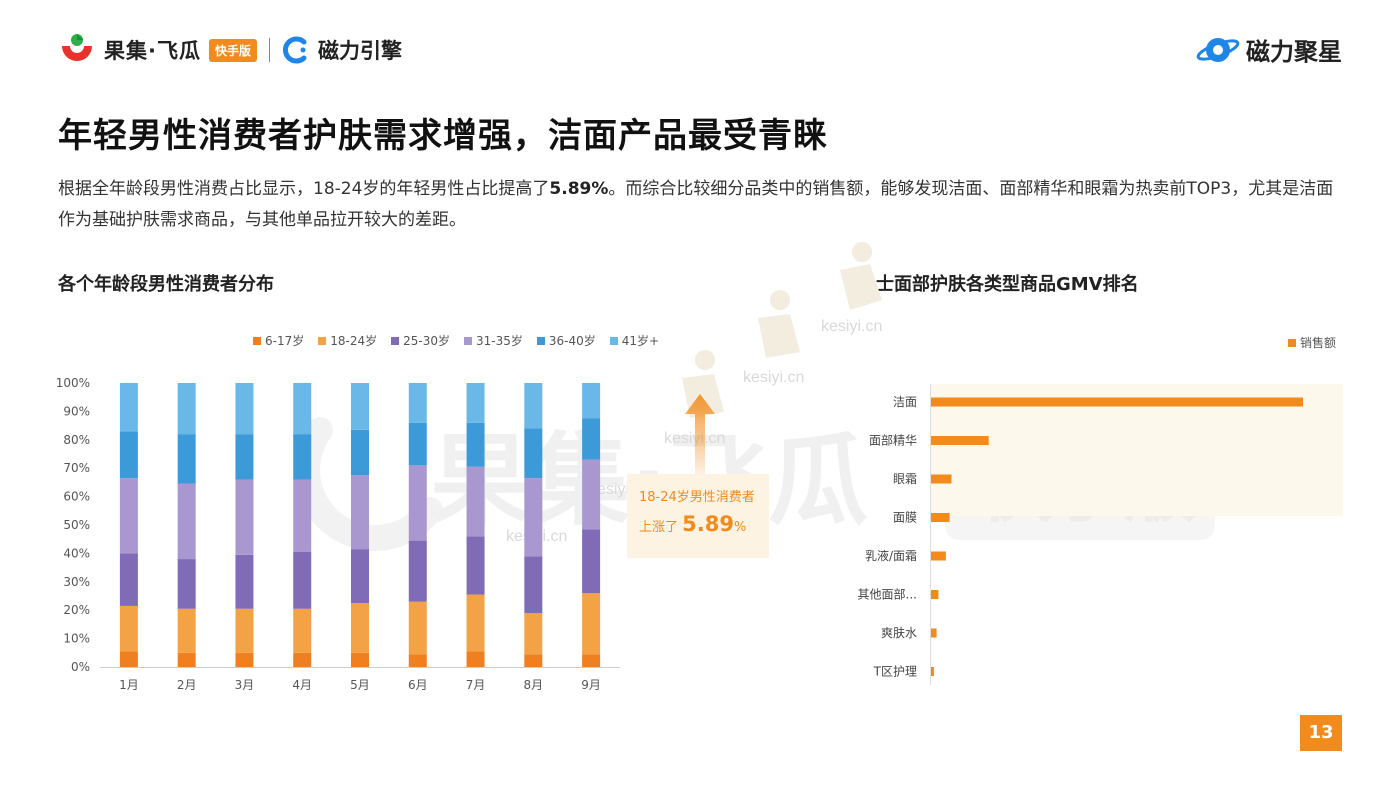 The image size is (1400, 788). Describe the element at coordinates (698, 516) in the screenshot. I see `growth-callout: 18-24岁男性消费者 上涨了 5.89%` at that location.